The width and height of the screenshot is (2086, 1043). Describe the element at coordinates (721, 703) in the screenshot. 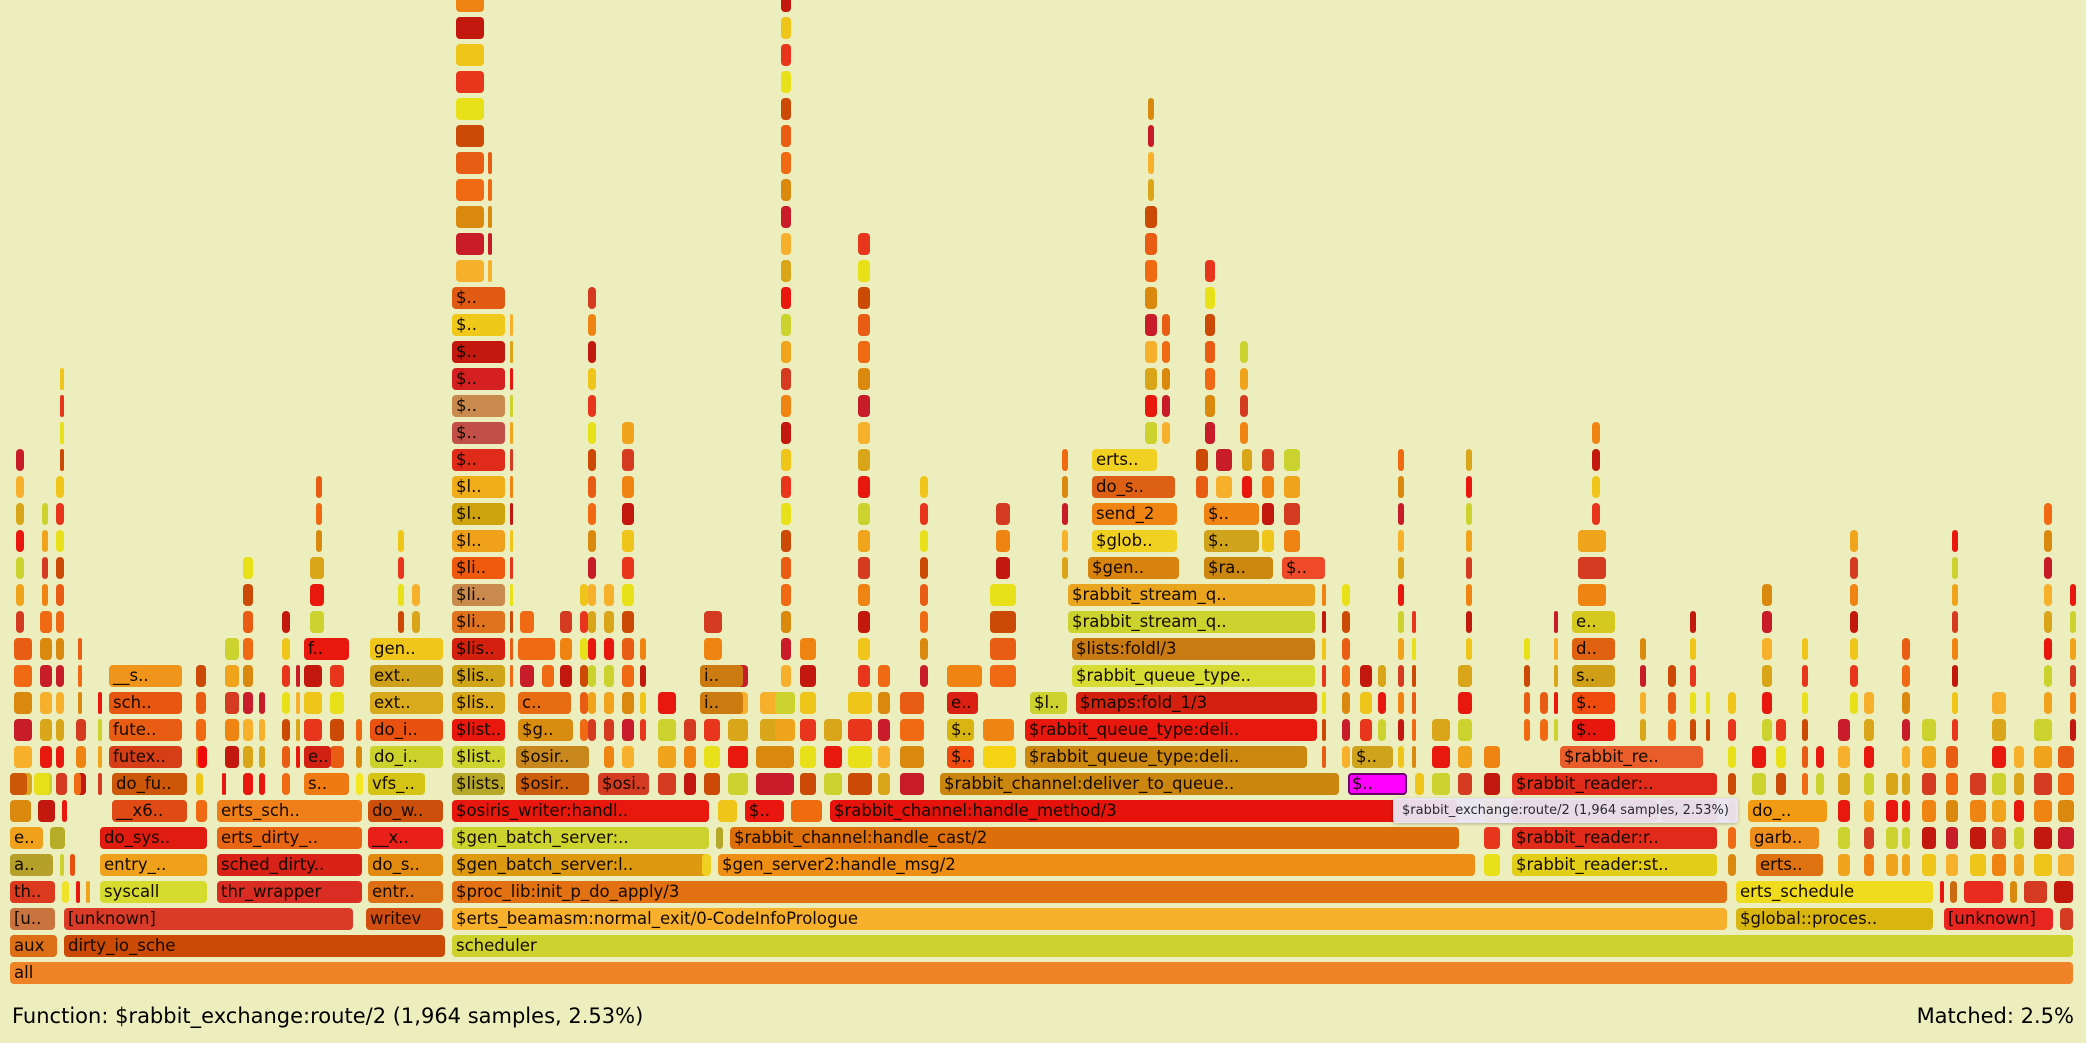

I see `flame-frame-i: i..` at that location.